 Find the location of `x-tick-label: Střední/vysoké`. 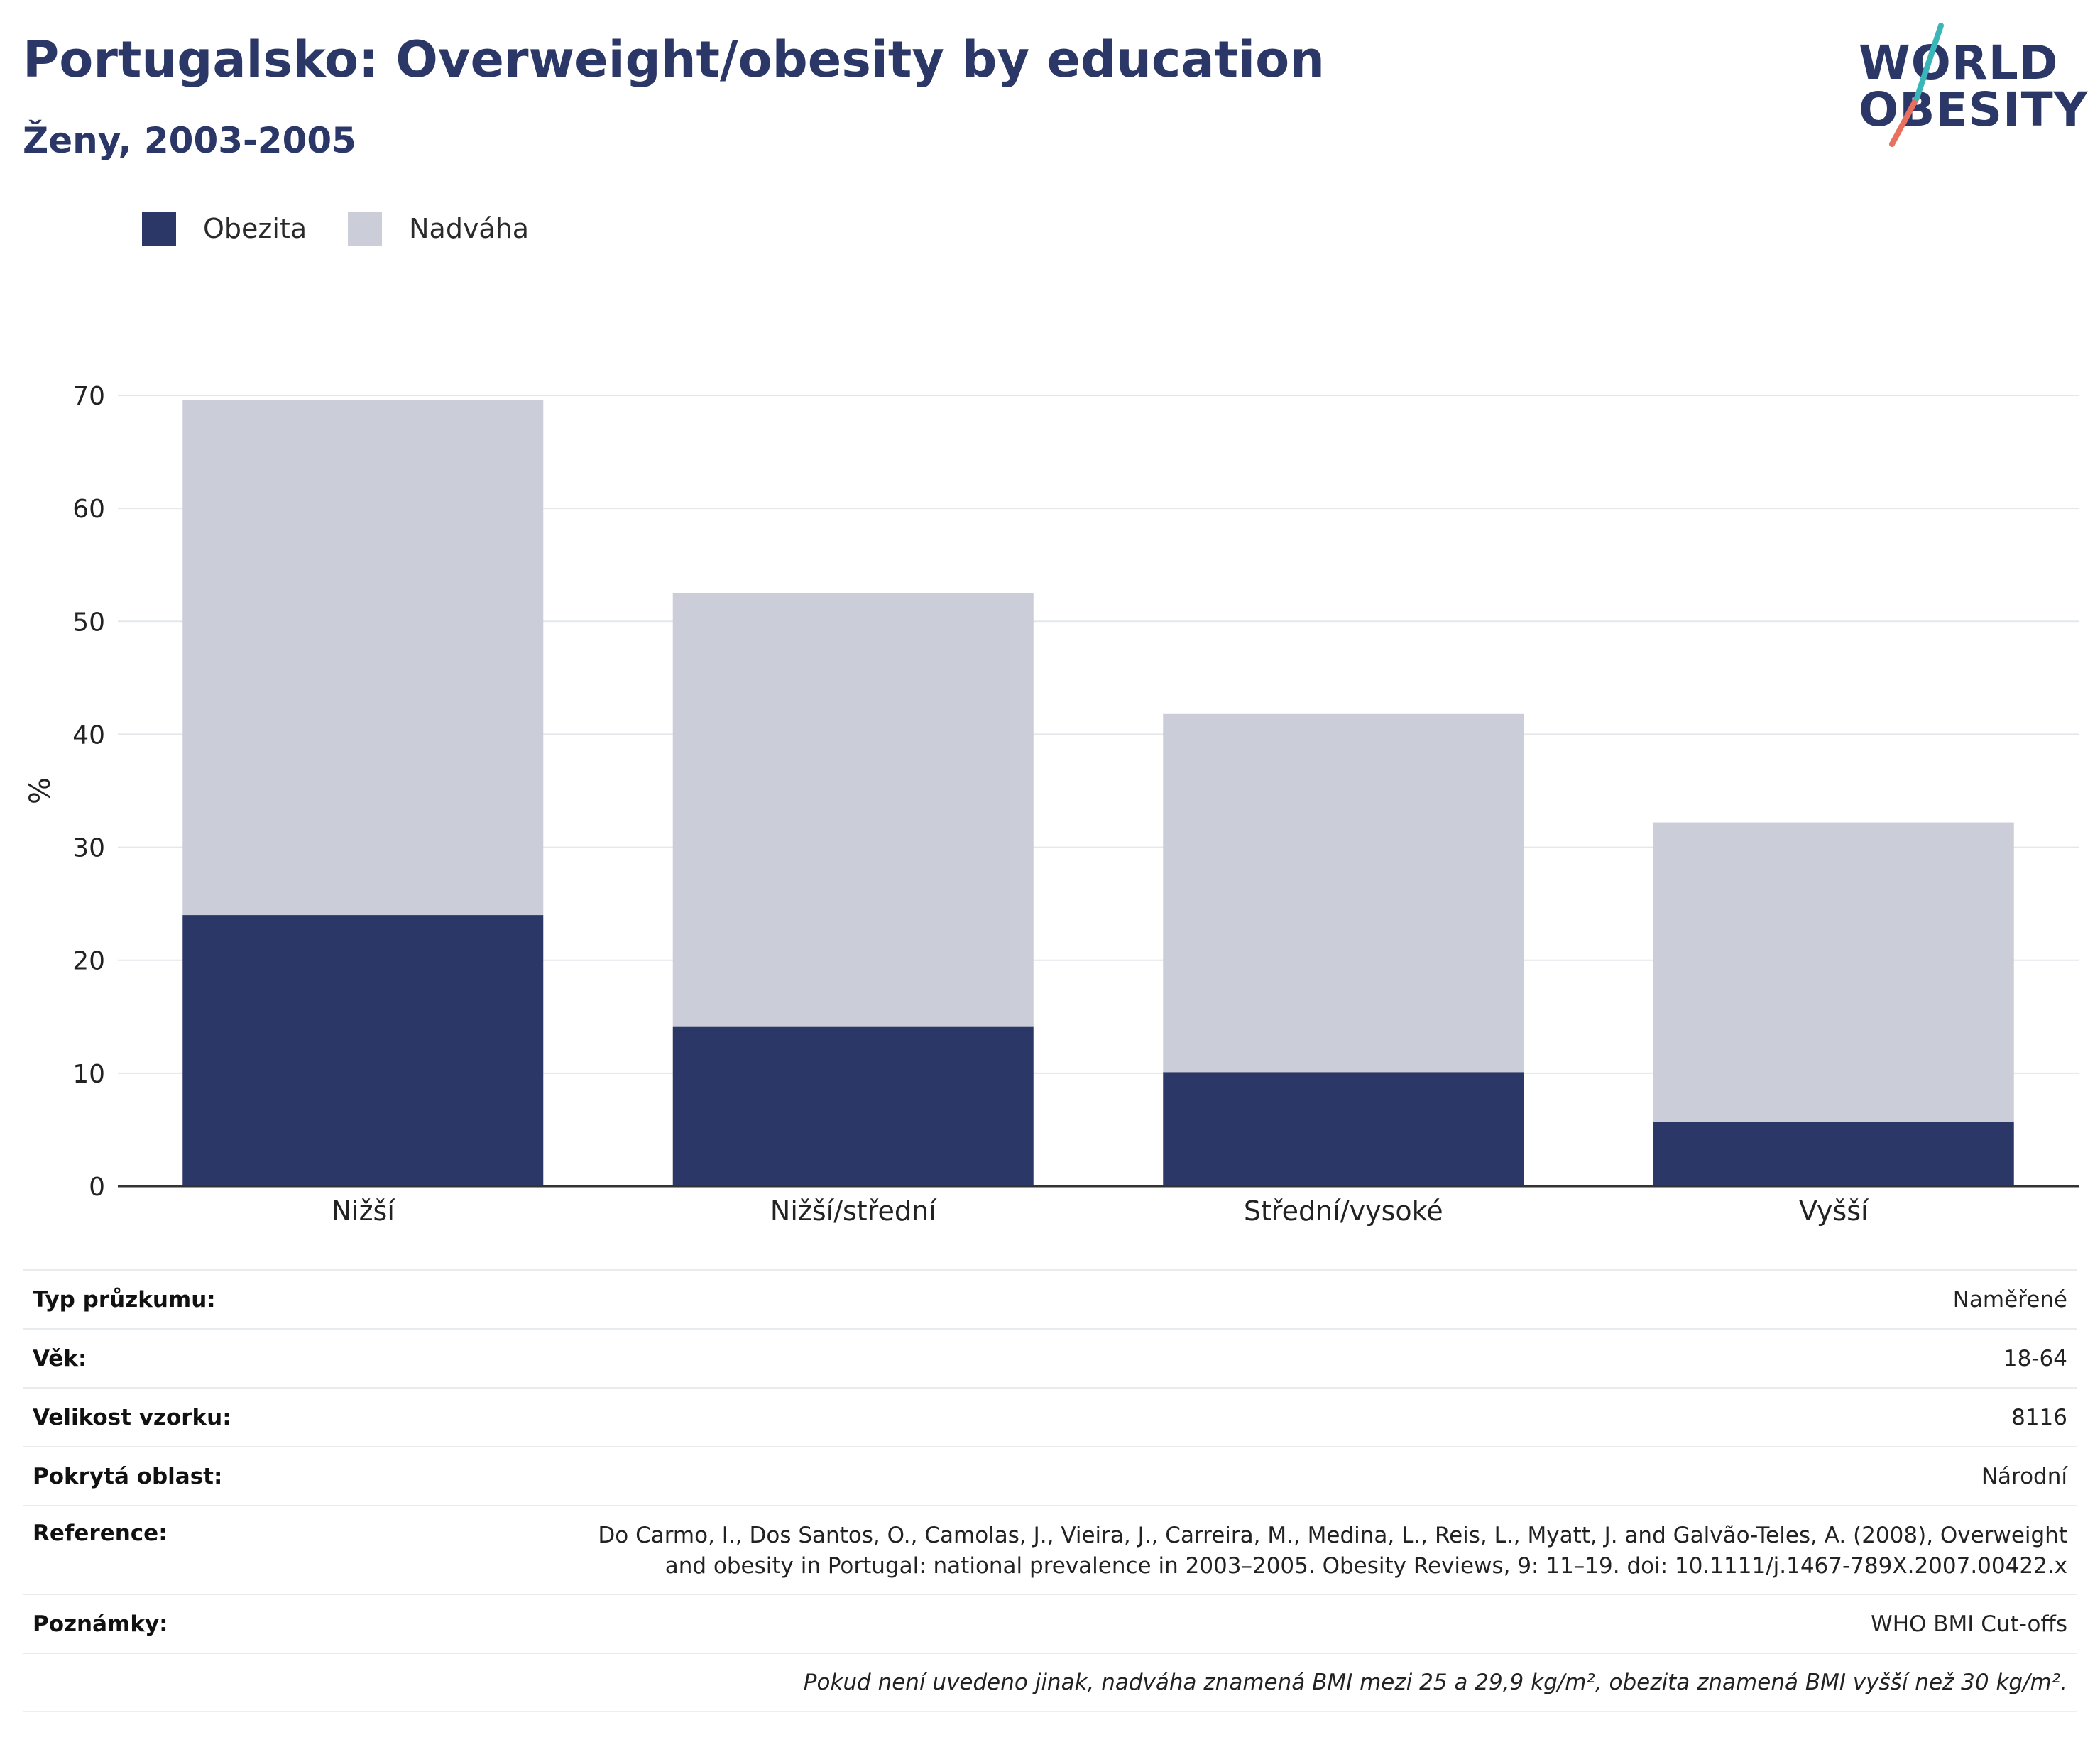

x-tick-label: Střední/vysoké is located at coordinates (1343, 1211).